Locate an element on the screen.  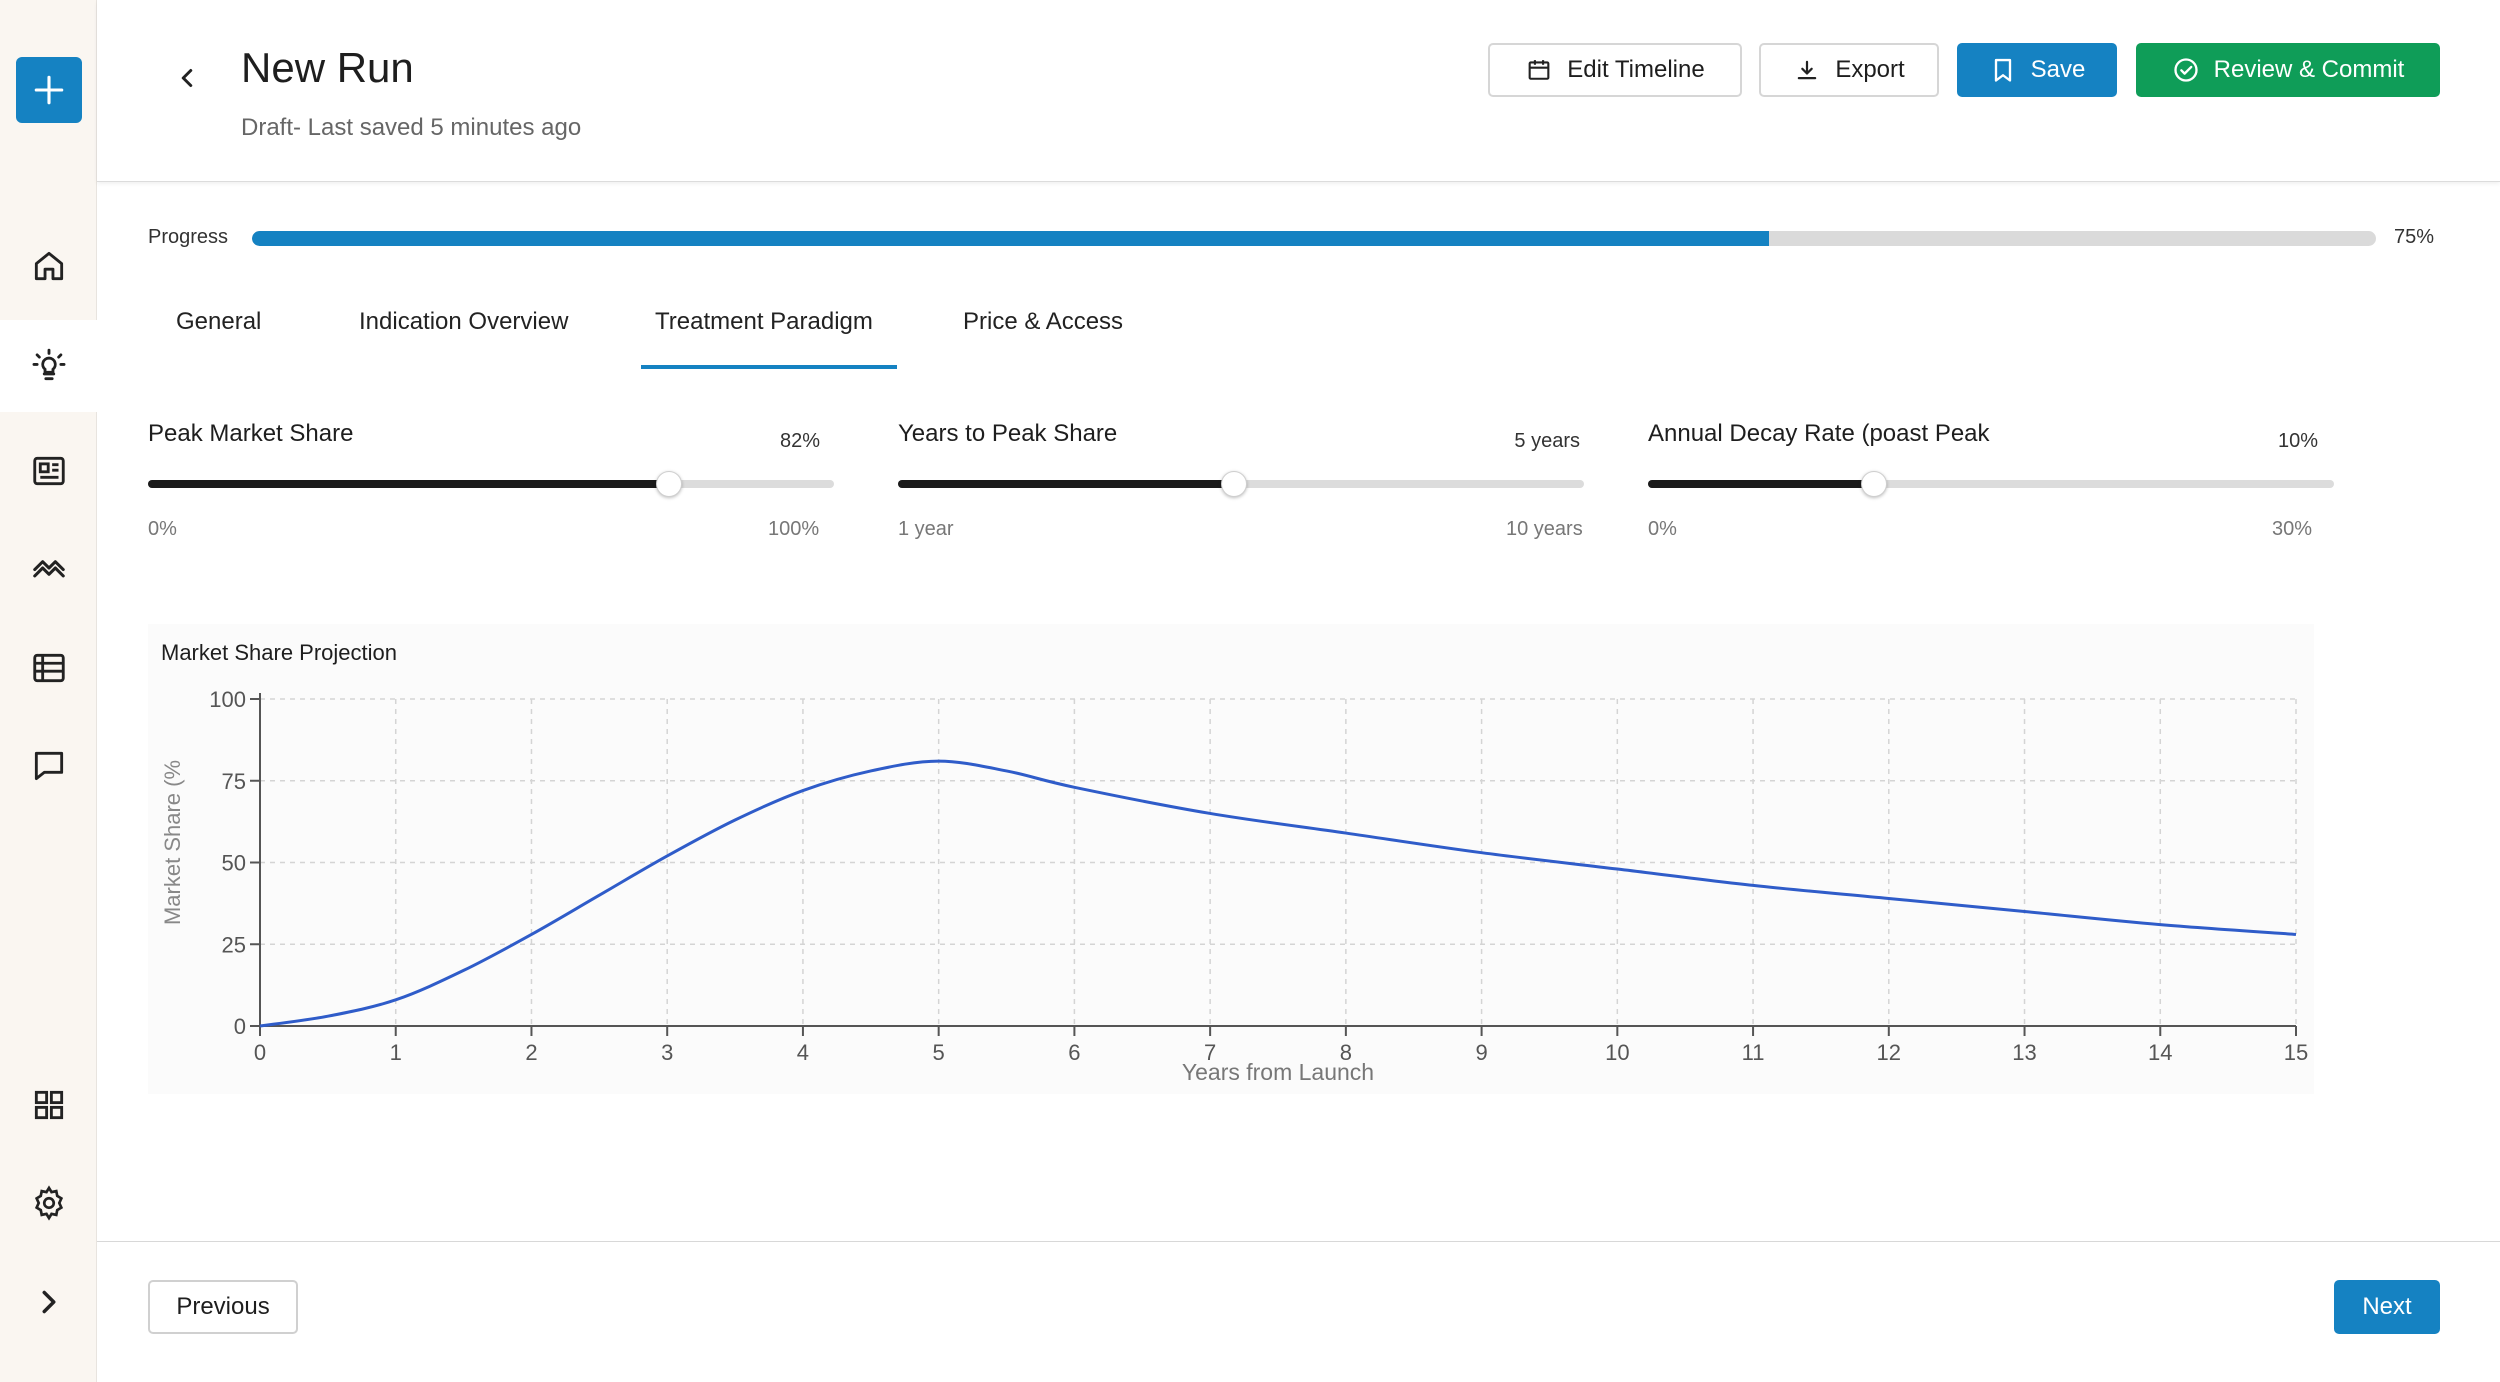
sidebar-item-home is located at coordinates (48, 266).